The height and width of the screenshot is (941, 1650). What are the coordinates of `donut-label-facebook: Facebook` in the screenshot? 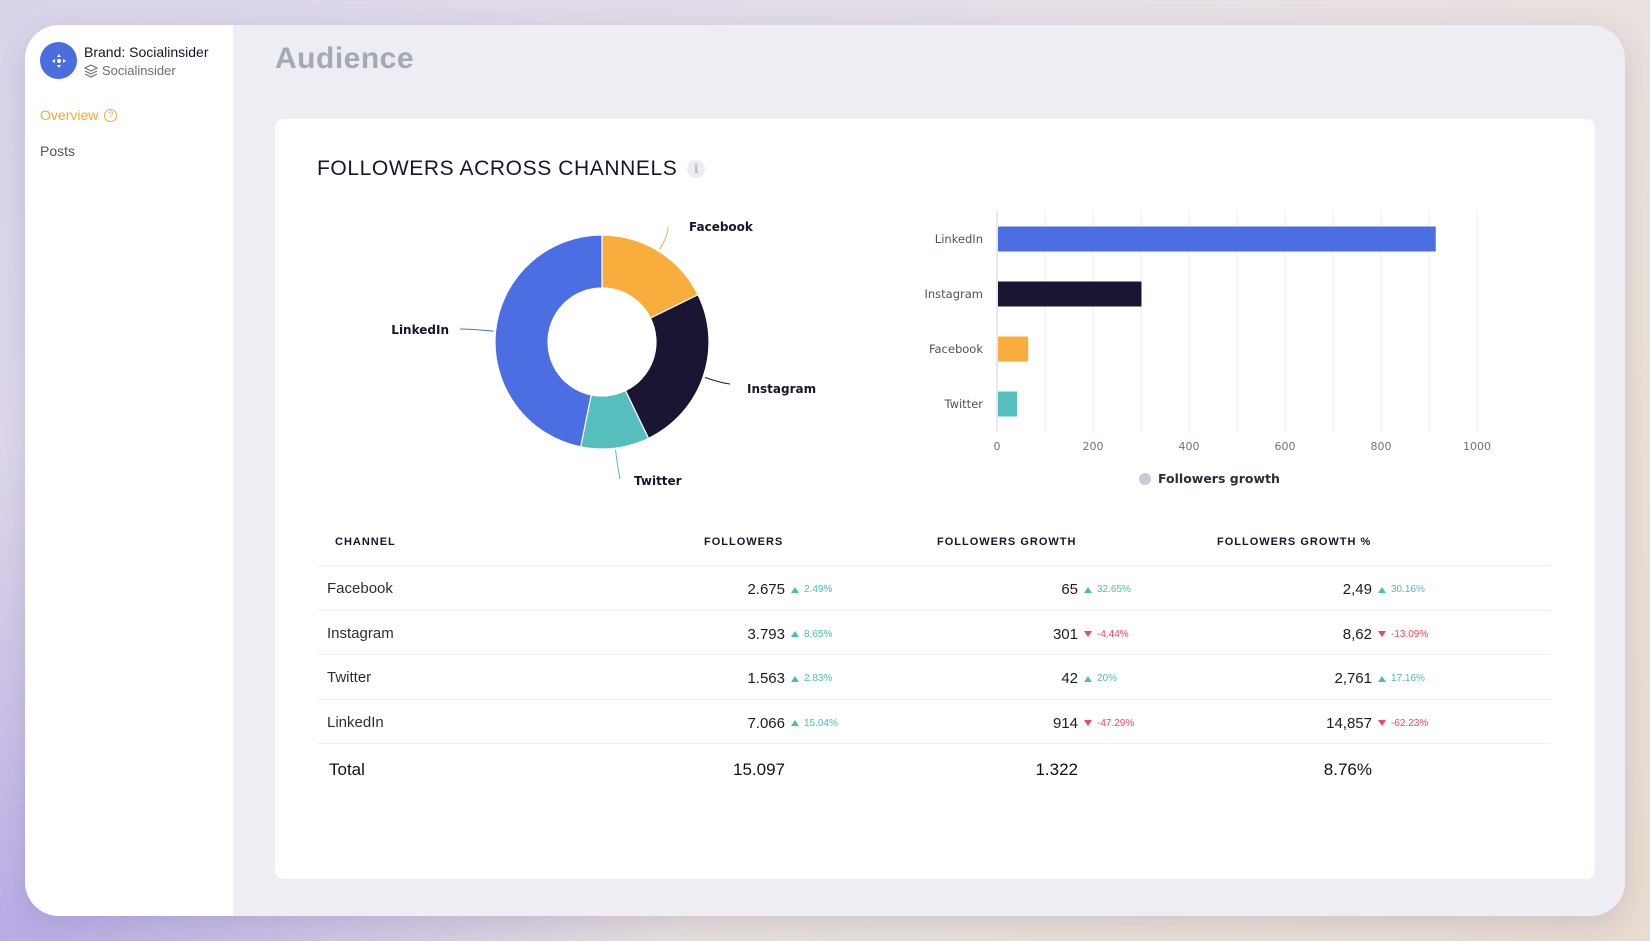 It's located at (721, 227).